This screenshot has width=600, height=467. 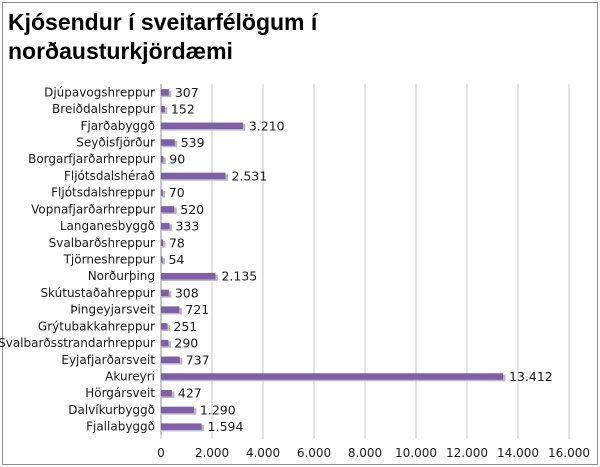 I want to click on data-label: 333, so click(x=187, y=226).